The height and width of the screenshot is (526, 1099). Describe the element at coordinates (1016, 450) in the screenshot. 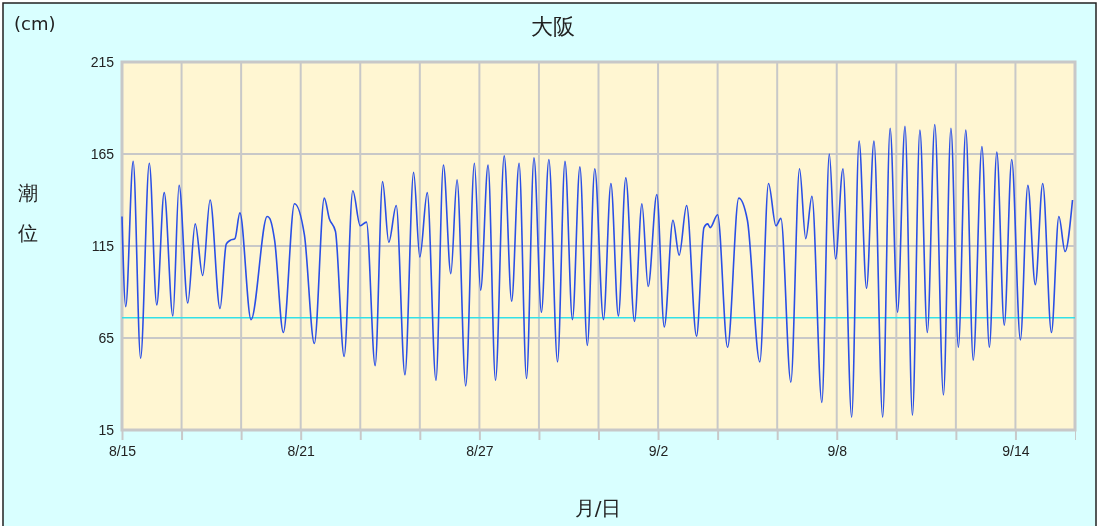

I see `x-tick-label: 9/14` at that location.